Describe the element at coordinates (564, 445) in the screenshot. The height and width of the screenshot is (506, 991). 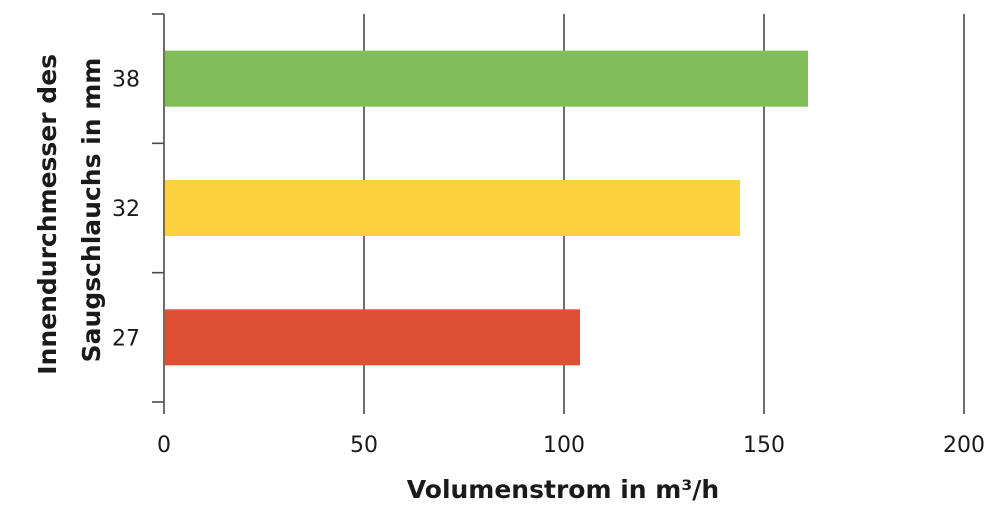
I see `x-tick-label-100: 100` at that location.